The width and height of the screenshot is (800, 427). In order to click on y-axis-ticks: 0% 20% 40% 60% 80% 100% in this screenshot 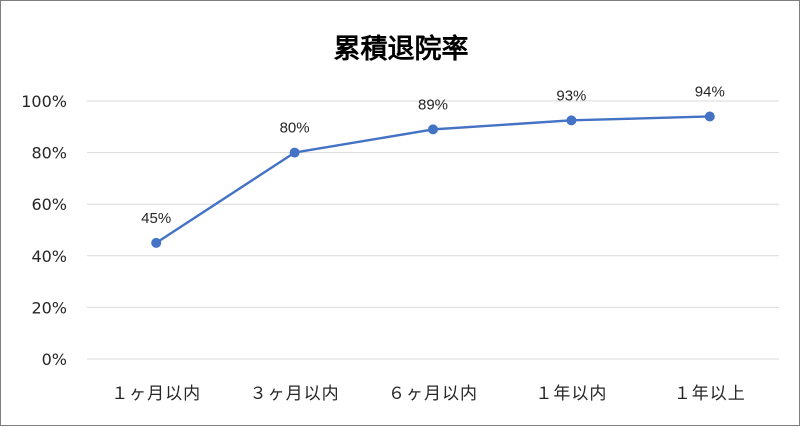, I will do `click(44, 230)`.